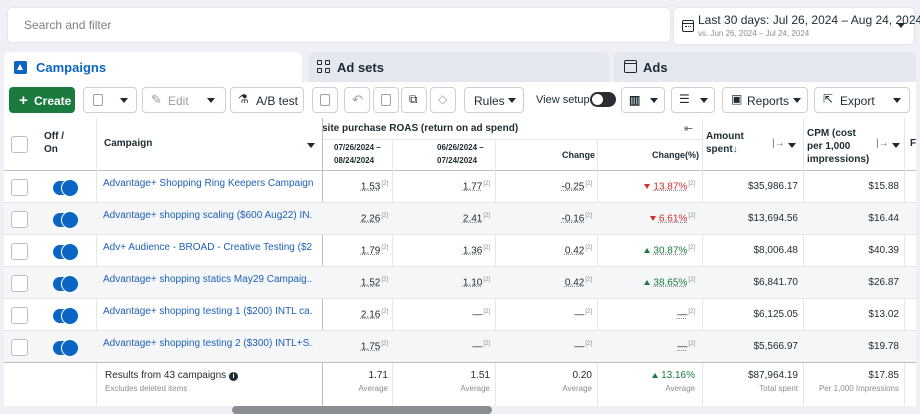 This screenshot has width=920, height=414. What do you see at coordinates (20, 67) in the screenshot?
I see `campaign-icon` at bounding box center [20, 67].